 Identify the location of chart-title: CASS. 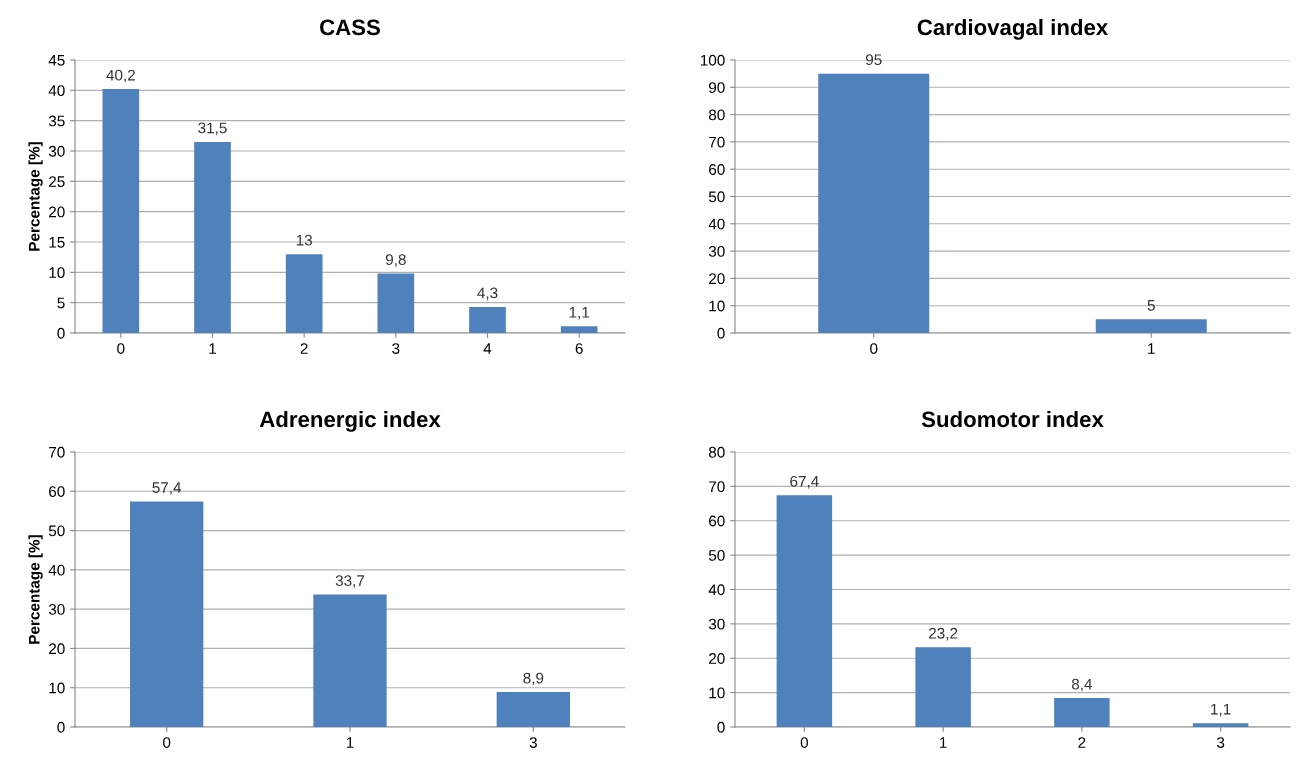
(350, 27).